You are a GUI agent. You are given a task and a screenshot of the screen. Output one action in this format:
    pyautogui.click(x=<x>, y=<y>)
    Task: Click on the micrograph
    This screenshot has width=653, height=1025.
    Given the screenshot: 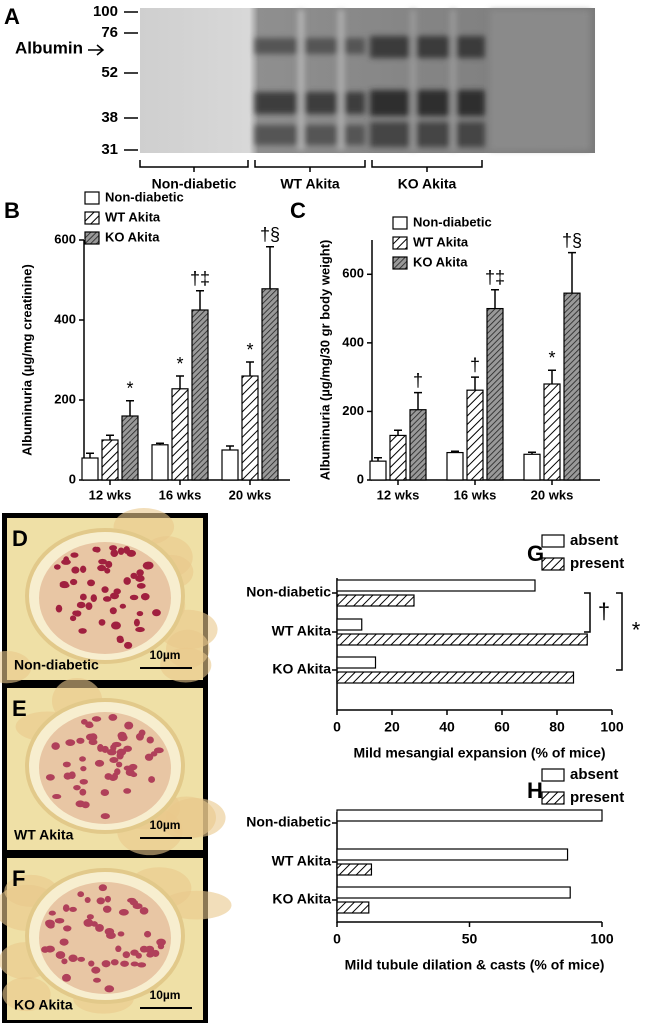 What is the action you would take?
    pyautogui.click(x=116, y=767)
    